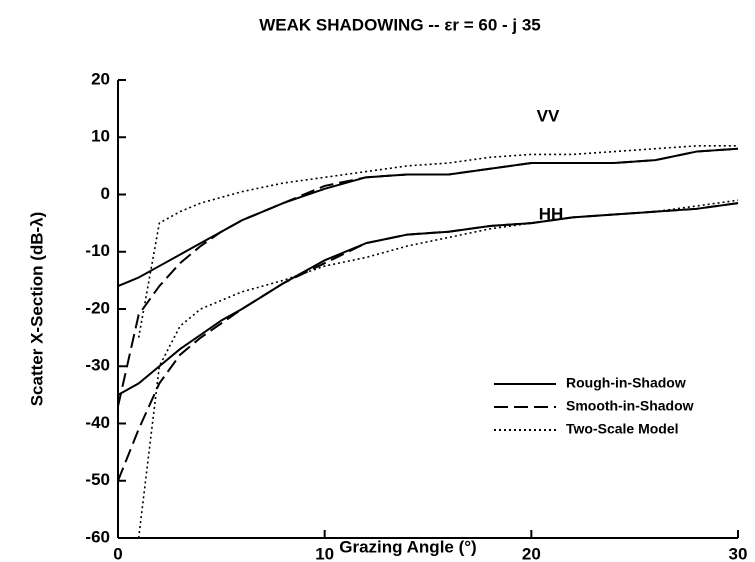 The image size is (755, 562). Describe the element at coordinates (324, 553) in the screenshot. I see `x-tick-label: 10` at that location.